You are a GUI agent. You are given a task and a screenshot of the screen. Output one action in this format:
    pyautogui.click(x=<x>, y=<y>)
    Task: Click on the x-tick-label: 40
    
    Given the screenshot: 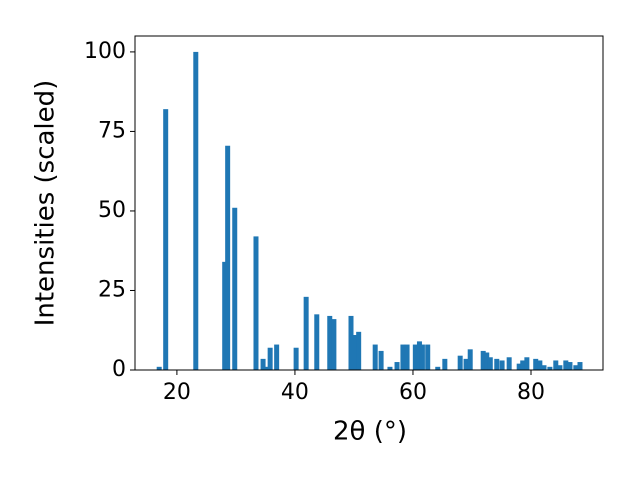 What is the action you would take?
    pyautogui.click(x=295, y=392)
    